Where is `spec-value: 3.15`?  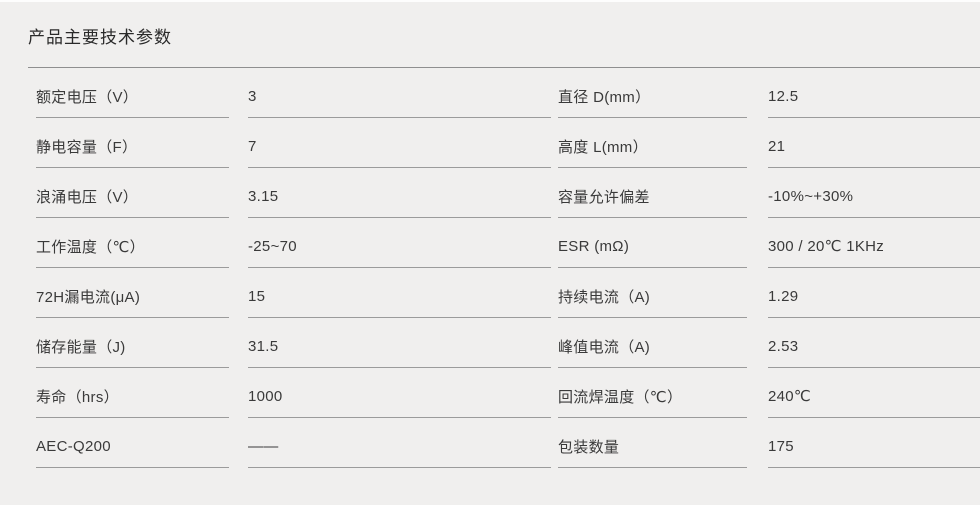 spec-value: 3.15 is located at coordinates (399, 193).